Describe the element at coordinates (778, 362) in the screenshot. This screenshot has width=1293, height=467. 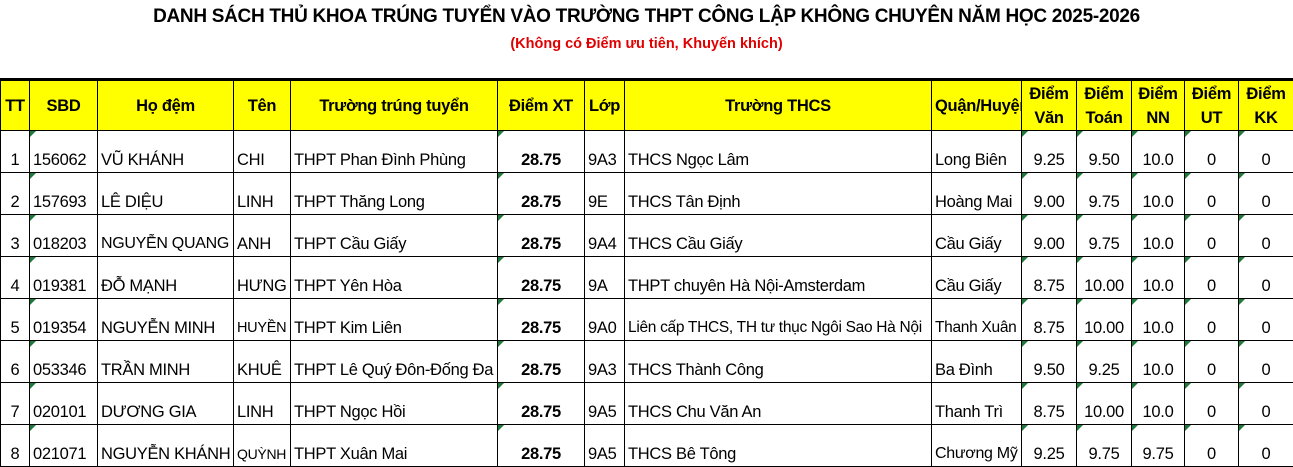
I see `cell-truong-thcs: THCS Thành Công` at that location.